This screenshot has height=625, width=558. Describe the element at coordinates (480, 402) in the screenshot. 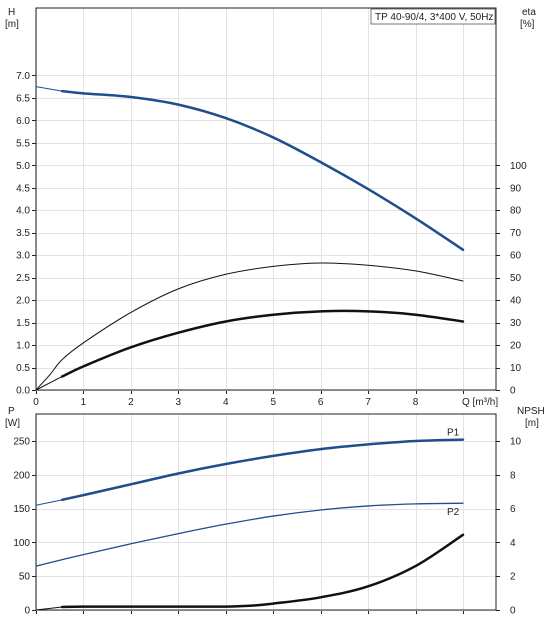

I see `x-axis-label: Q [m³/h]` at that location.